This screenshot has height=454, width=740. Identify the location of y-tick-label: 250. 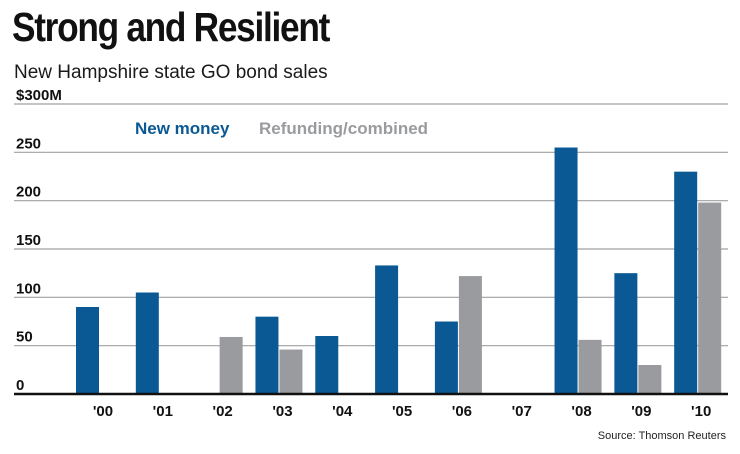
(28, 143).